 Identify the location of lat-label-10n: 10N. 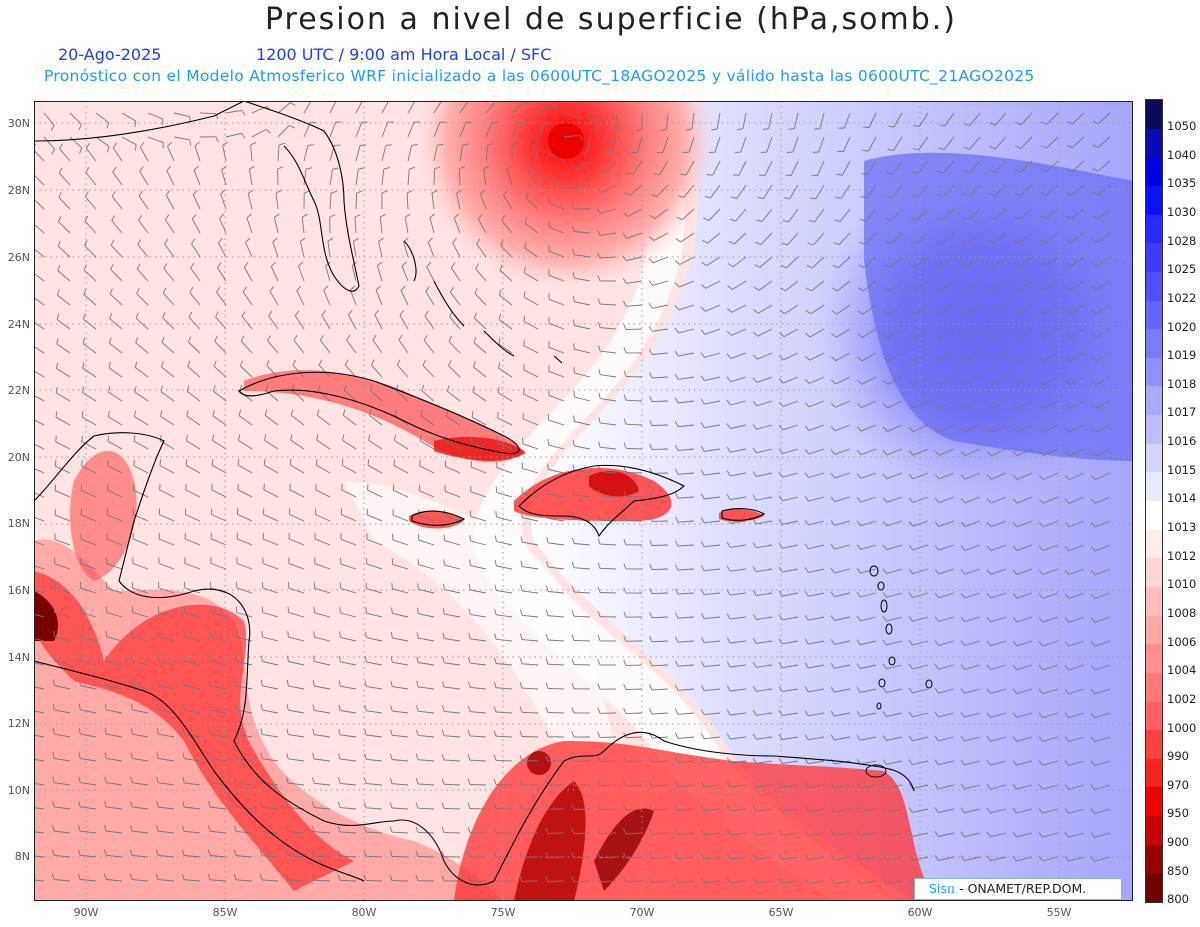
(18, 790).